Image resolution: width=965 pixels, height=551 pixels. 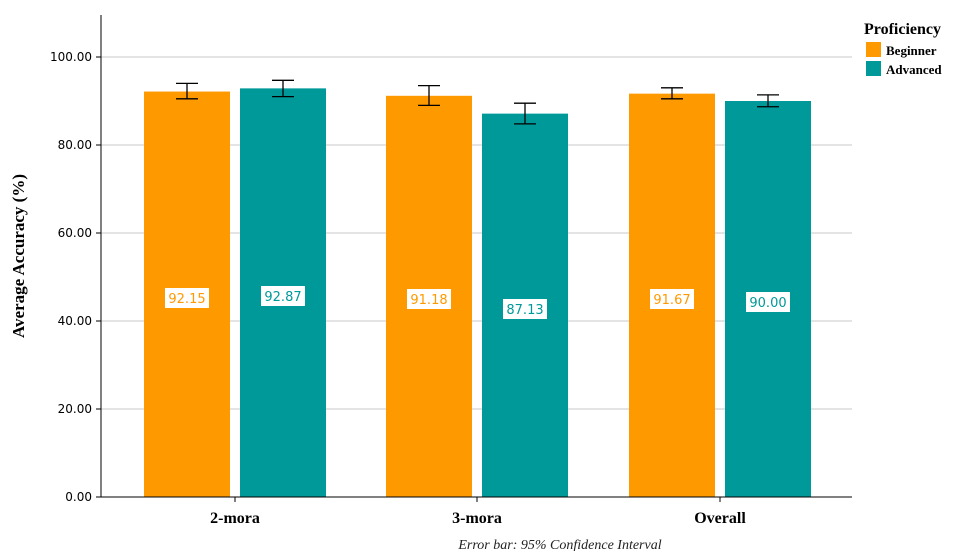 I want to click on data-label: 91.67, so click(x=671, y=300).